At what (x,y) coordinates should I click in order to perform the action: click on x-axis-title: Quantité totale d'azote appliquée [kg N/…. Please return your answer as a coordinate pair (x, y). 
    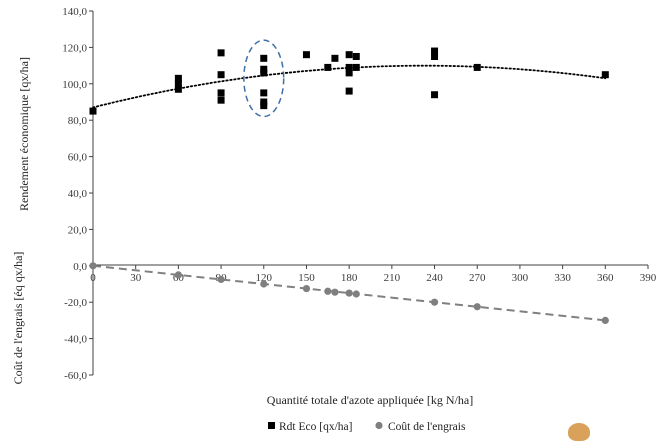
    Looking at the image, I should click on (370, 400).